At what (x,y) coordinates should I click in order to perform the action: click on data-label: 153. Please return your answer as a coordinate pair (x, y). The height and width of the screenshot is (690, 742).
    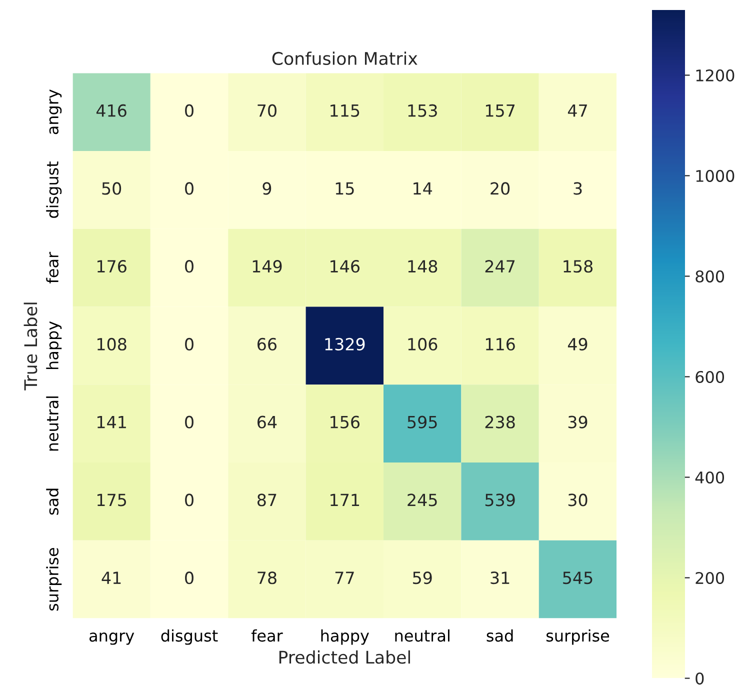
    Looking at the image, I should click on (422, 110).